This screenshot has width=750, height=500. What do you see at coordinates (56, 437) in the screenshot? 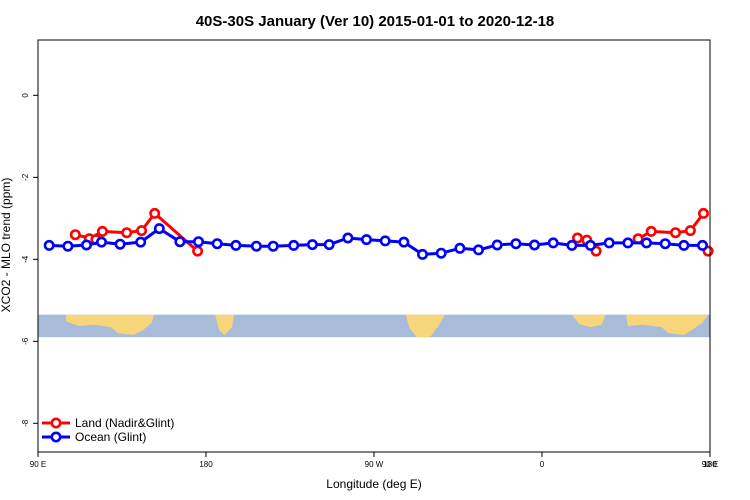
I see `legend-ocean-marker` at bounding box center [56, 437].